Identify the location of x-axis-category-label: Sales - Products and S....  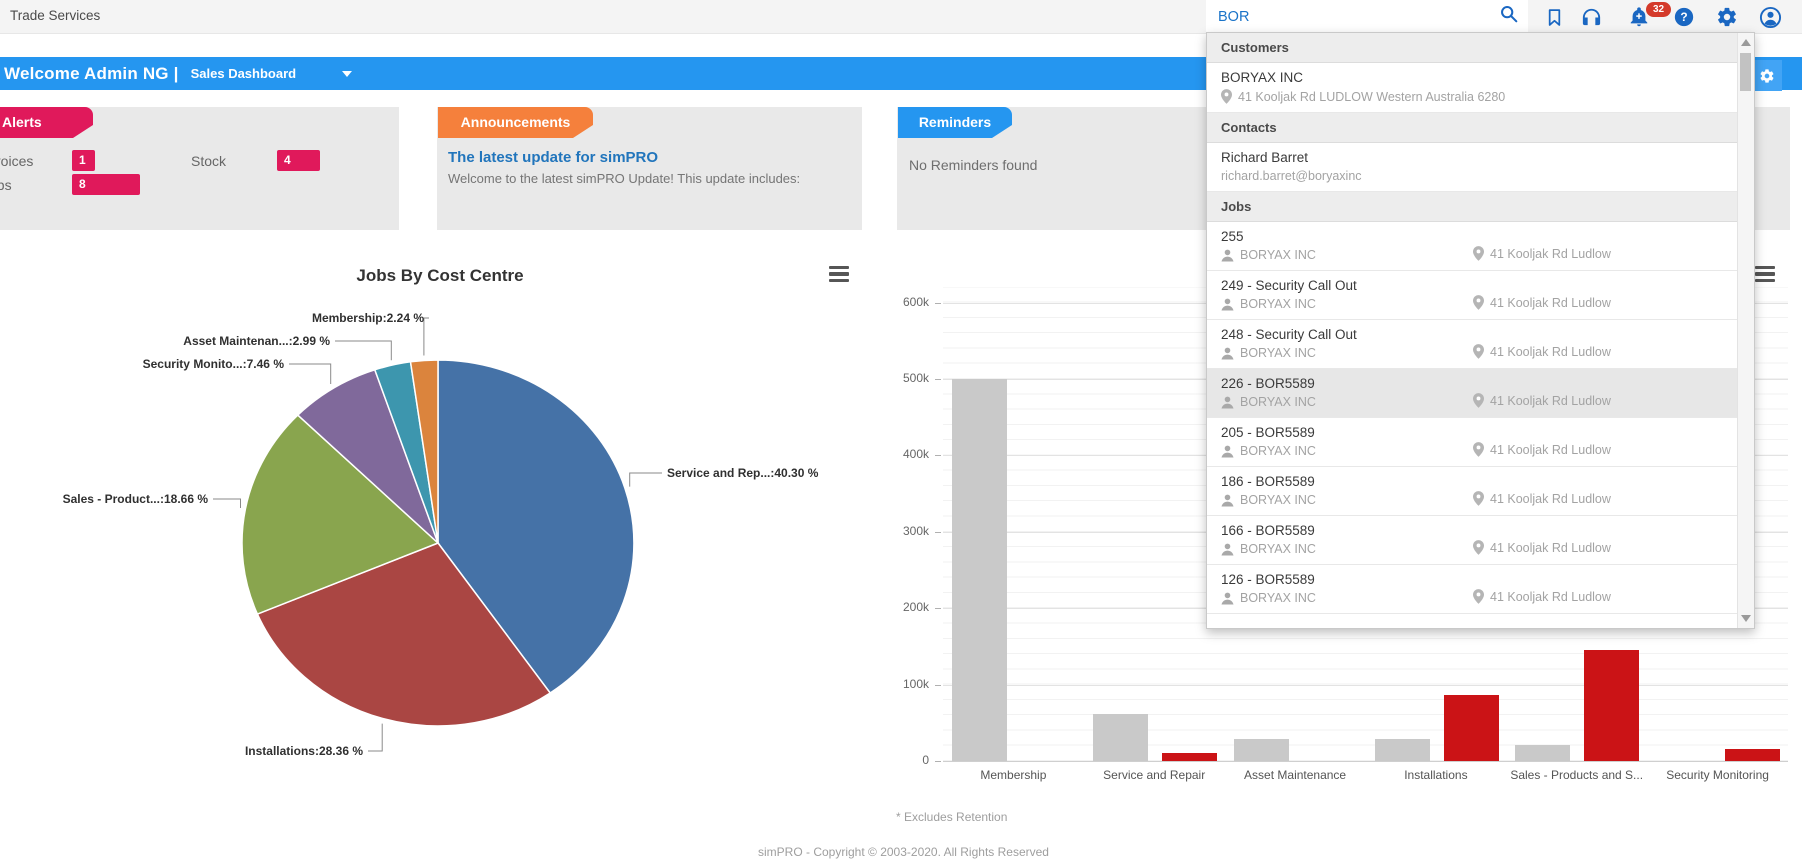
(1577, 775).